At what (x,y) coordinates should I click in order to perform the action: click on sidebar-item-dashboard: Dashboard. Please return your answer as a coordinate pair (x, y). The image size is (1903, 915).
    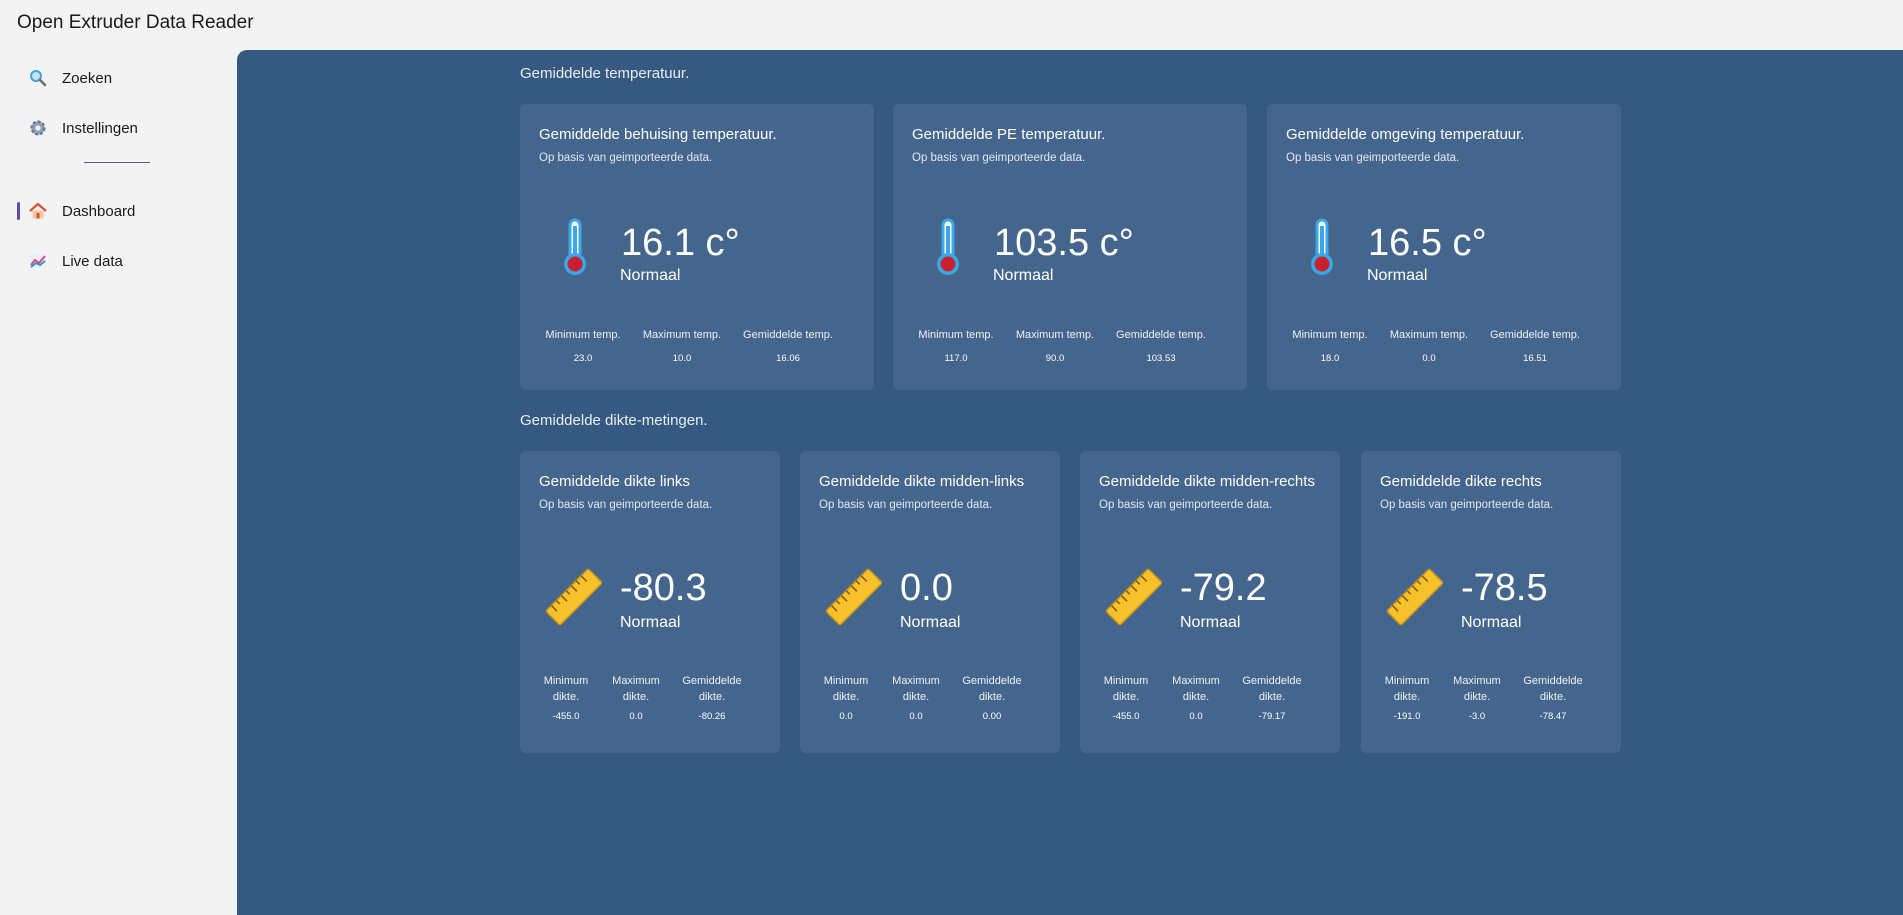
    Looking at the image, I should click on (119, 211).